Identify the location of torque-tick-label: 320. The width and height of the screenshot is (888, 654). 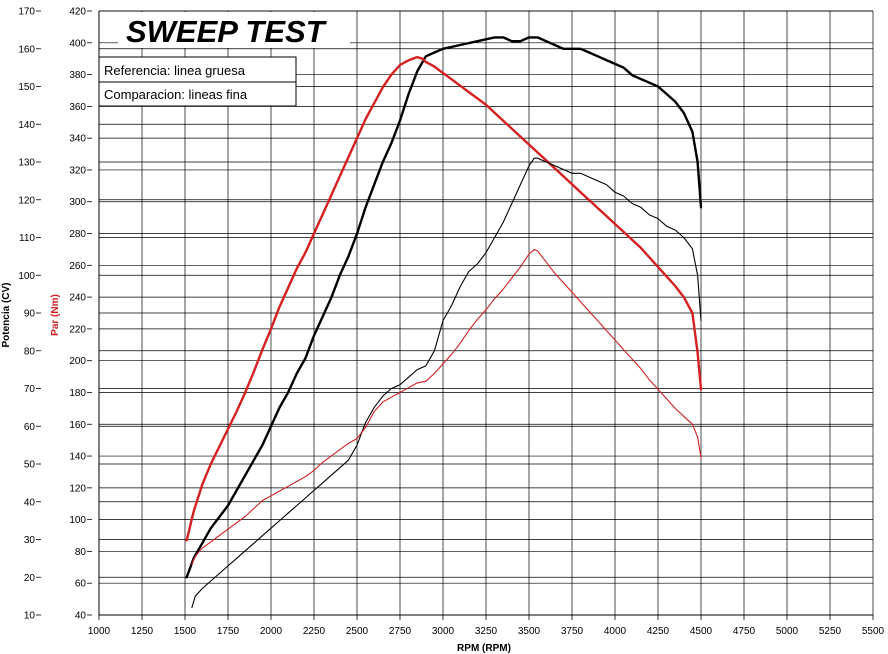
(77, 170).